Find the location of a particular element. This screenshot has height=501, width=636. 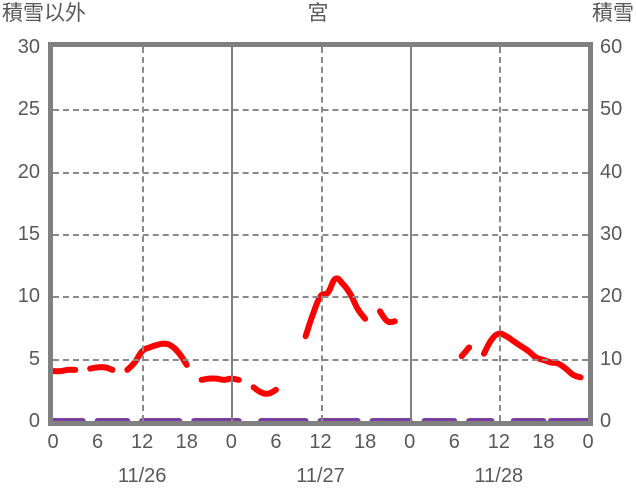

page-title: 宮 is located at coordinates (318, 13).